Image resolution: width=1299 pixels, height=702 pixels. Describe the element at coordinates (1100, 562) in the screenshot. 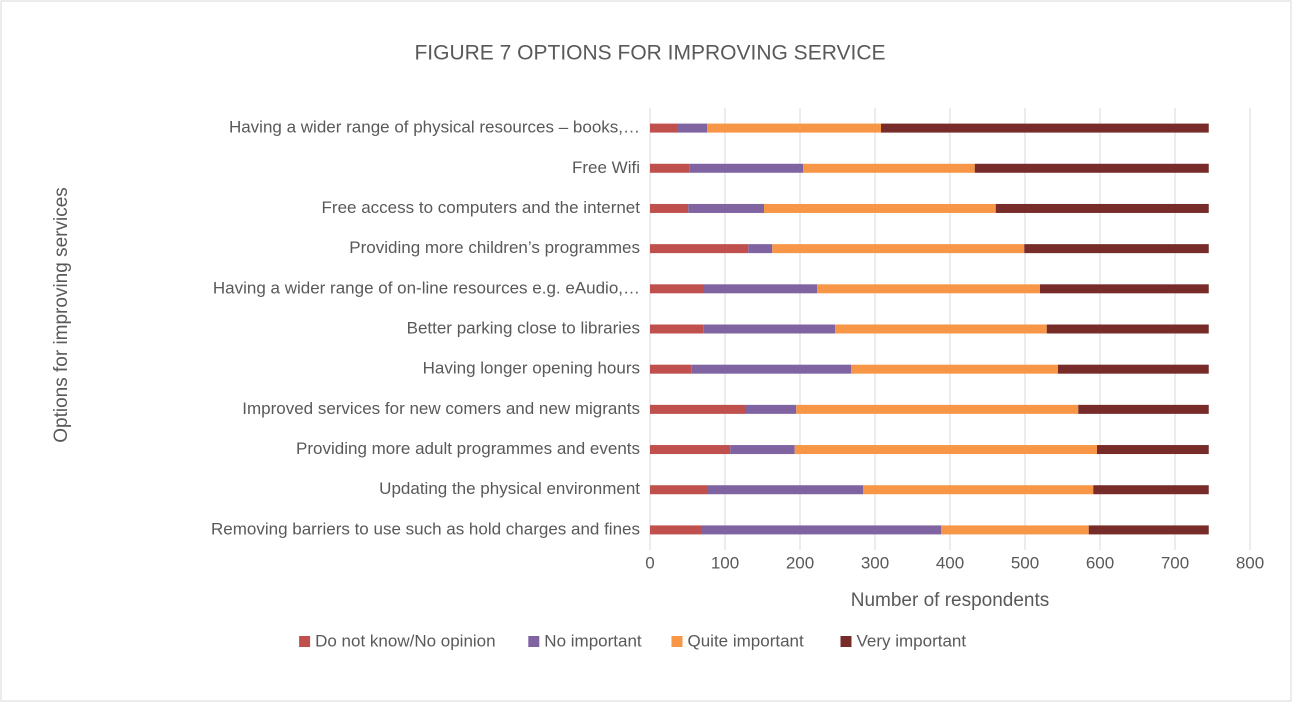

I see `x-tick-label: 600` at that location.